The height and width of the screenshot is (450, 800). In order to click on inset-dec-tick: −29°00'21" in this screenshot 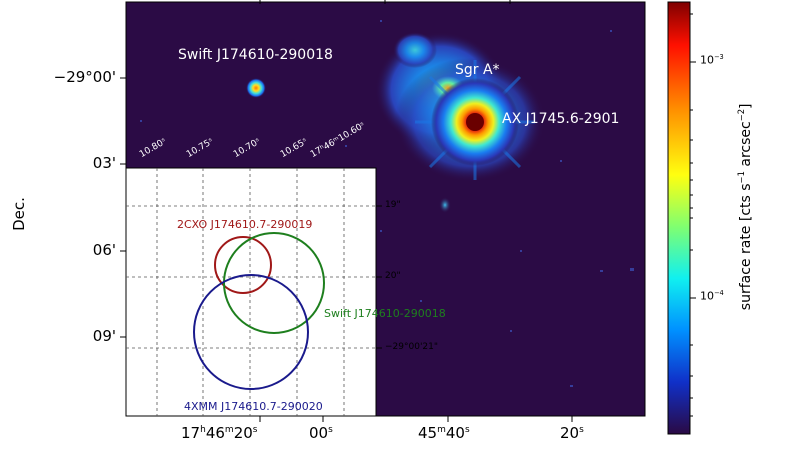, I will do `click(412, 347)`.